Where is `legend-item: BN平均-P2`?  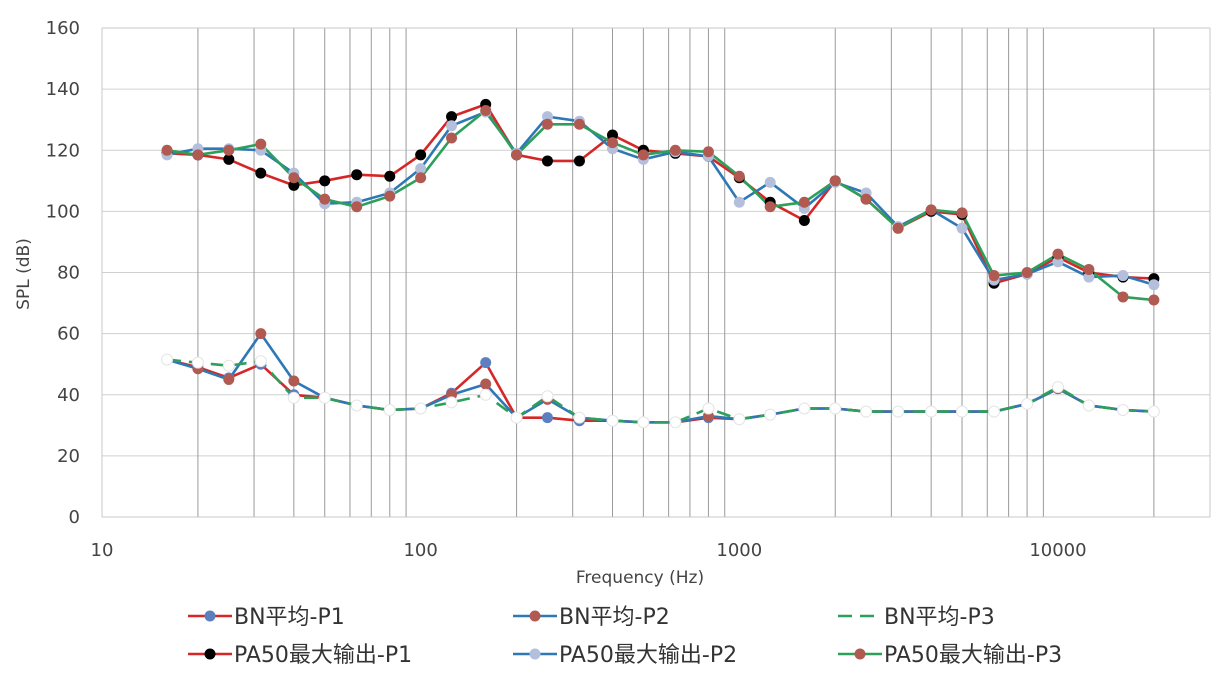
legend-item: BN平均-P2 is located at coordinates (591, 617).